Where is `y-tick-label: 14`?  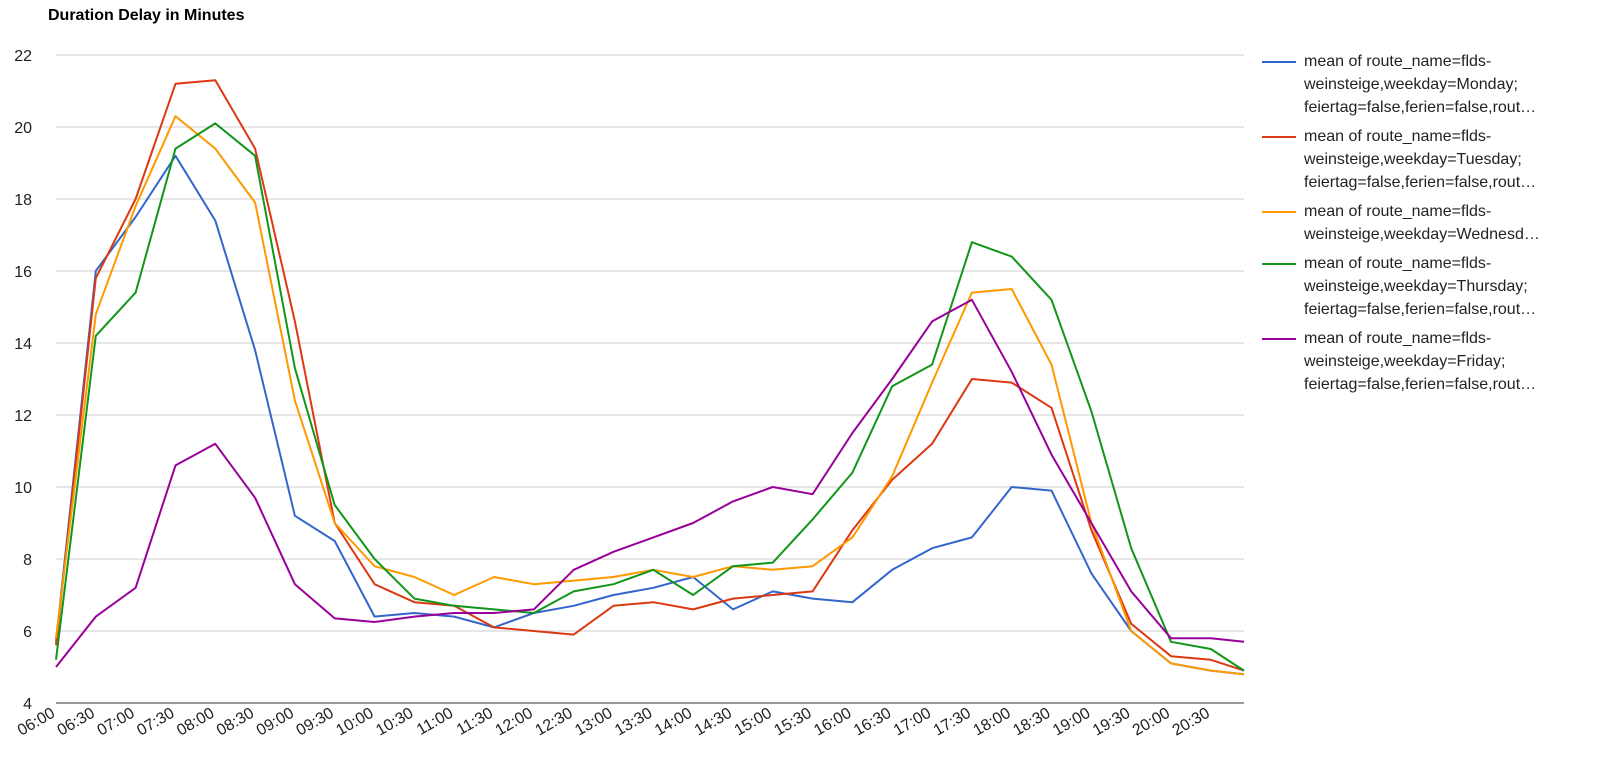
y-tick-label: 14 is located at coordinates (23, 344).